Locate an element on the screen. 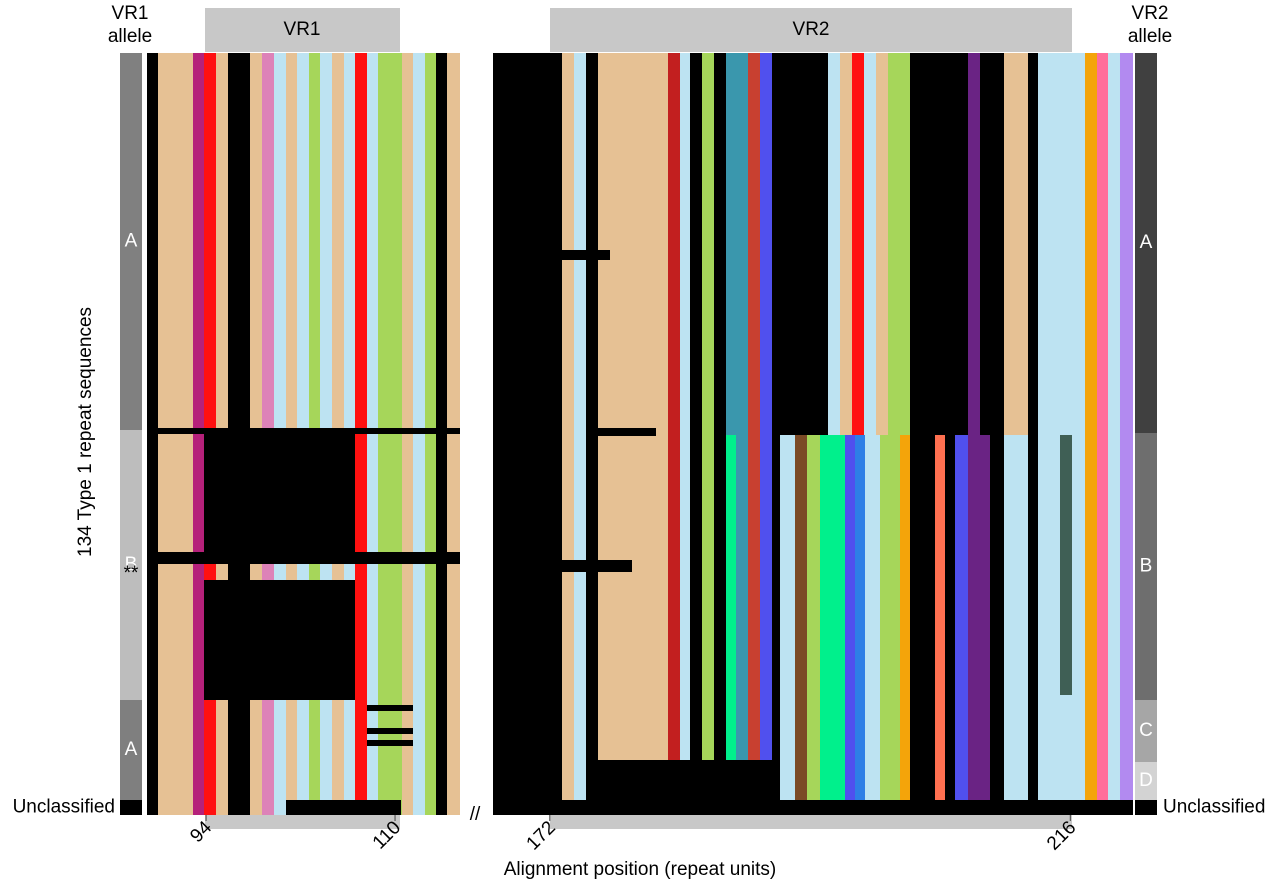 This screenshot has width=1280, height=882. vr1-allele-title: allele is located at coordinates (130, 36).